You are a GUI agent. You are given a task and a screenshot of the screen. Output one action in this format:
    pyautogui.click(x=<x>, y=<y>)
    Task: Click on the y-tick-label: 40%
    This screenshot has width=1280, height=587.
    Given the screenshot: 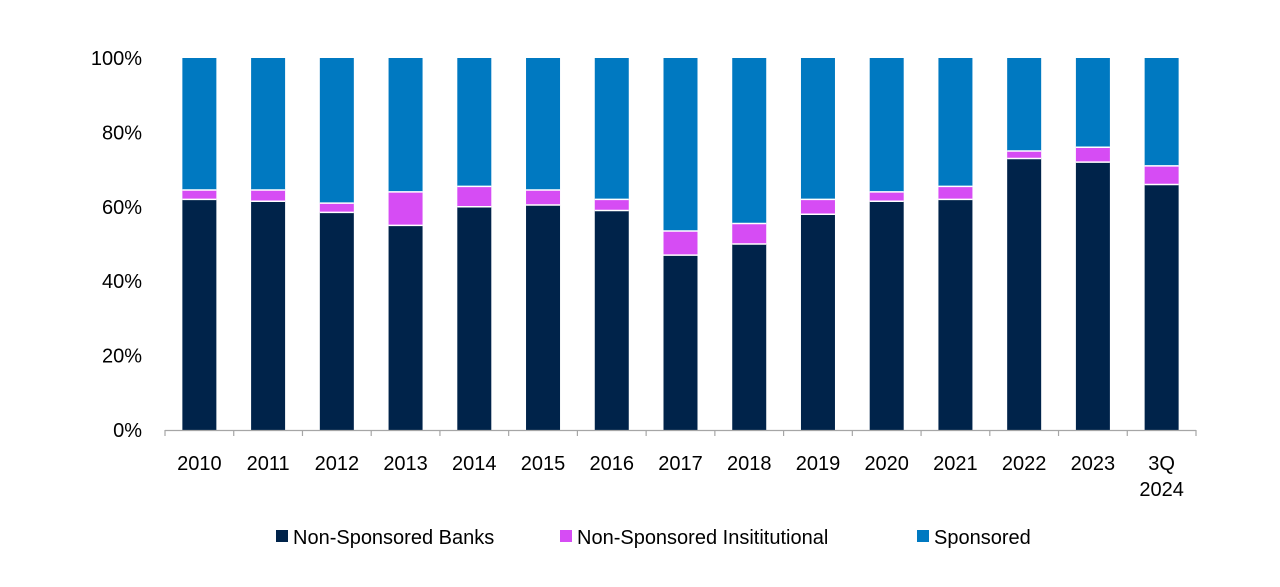 What is the action you would take?
    pyautogui.click(x=122, y=282)
    